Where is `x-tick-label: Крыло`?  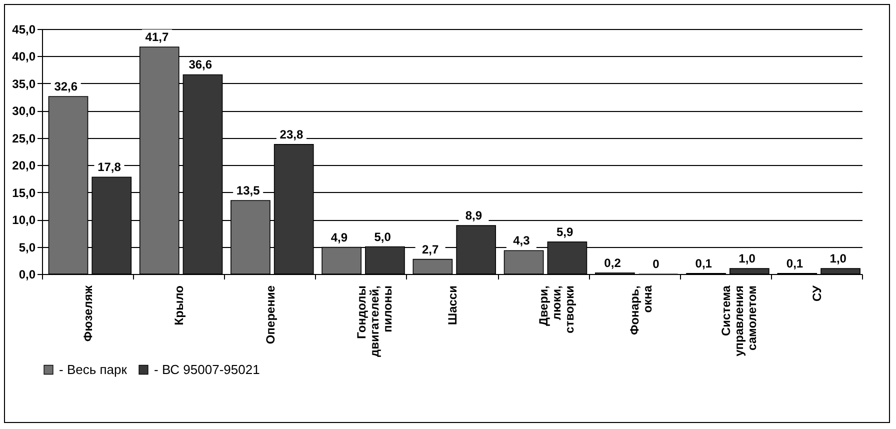
x-tick-label: Крыло is located at coordinates (179, 306).